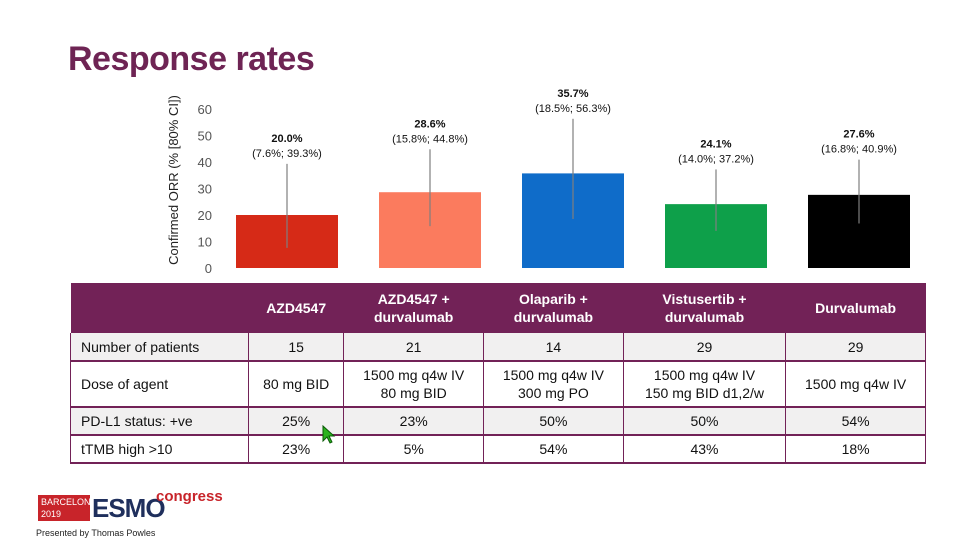 The image size is (974, 547). I want to click on data-label: 20.0%, so click(286, 139).